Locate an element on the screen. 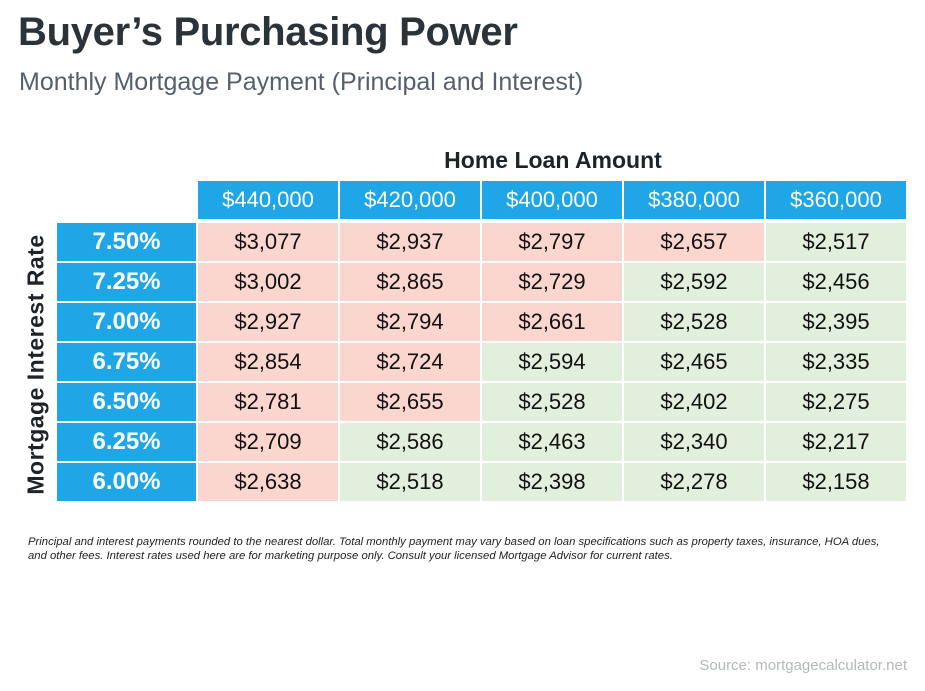 This screenshot has height=691, width=925. payment-cell: $2,517 is located at coordinates (836, 242).